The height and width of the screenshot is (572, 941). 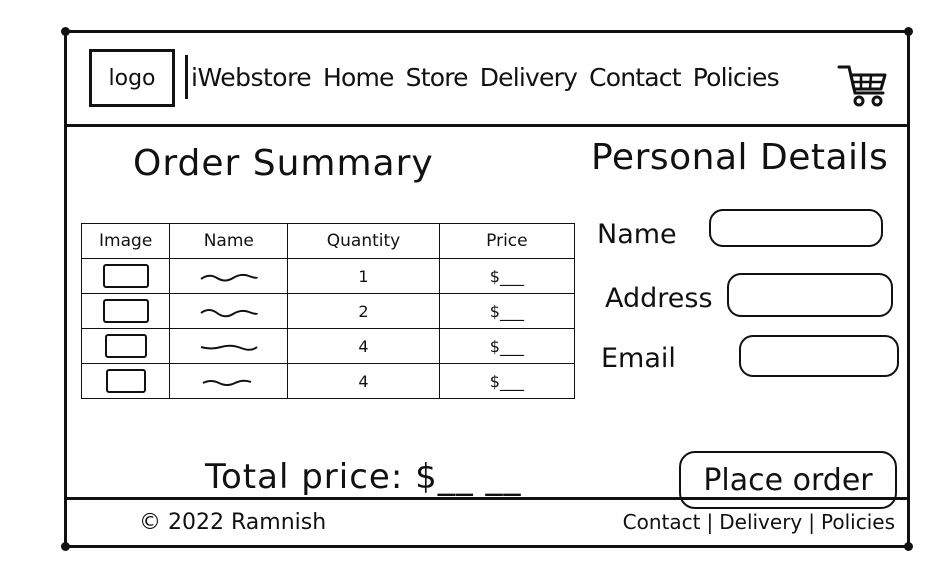 What do you see at coordinates (659, 298) in the screenshot?
I see `address-label: Address` at bounding box center [659, 298].